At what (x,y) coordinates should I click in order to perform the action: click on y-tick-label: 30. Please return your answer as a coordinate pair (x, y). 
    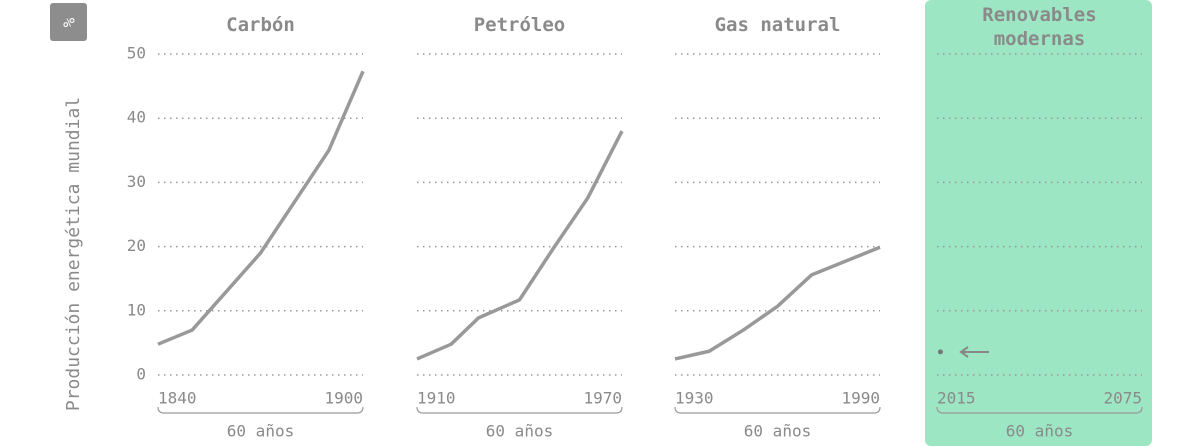
    Looking at the image, I should click on (136, 181).